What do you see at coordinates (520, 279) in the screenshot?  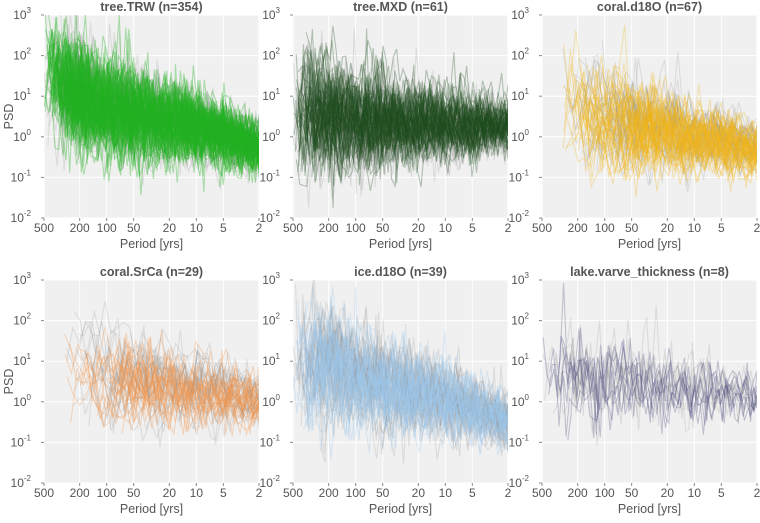 I see `y-tick-label: 10³` at bounding box center [520, 279].